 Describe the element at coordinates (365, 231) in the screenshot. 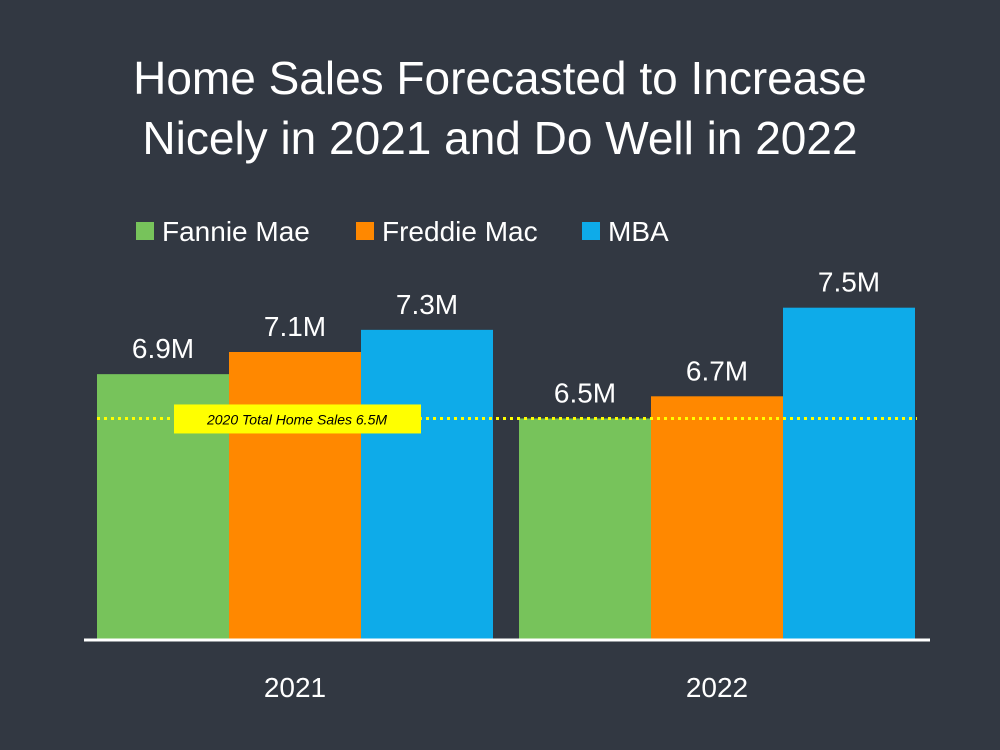

I see `legend-swatch-freddie-mac` at that location.